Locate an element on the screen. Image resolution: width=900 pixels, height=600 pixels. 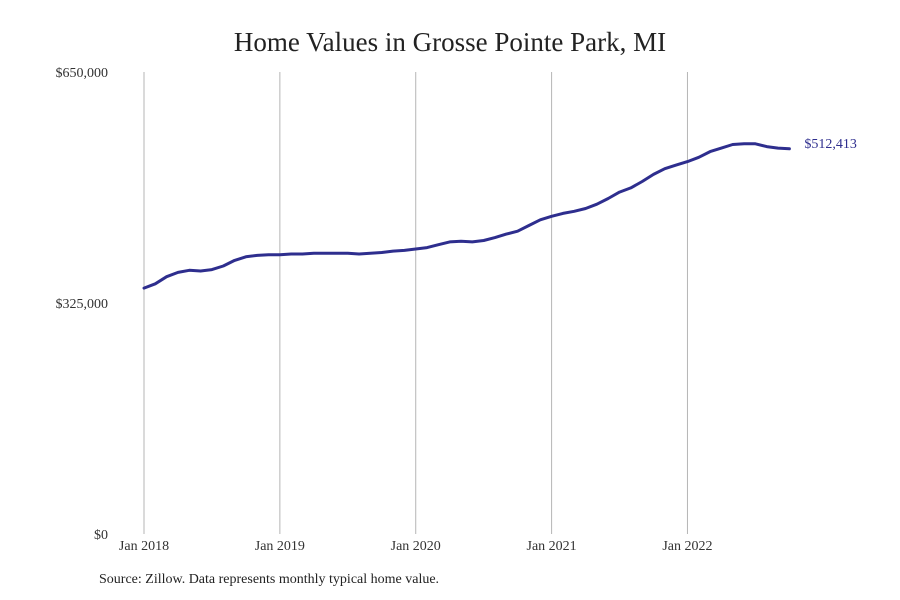
x-tick-label: Jan 2019 is located at coordinates (280, 546).